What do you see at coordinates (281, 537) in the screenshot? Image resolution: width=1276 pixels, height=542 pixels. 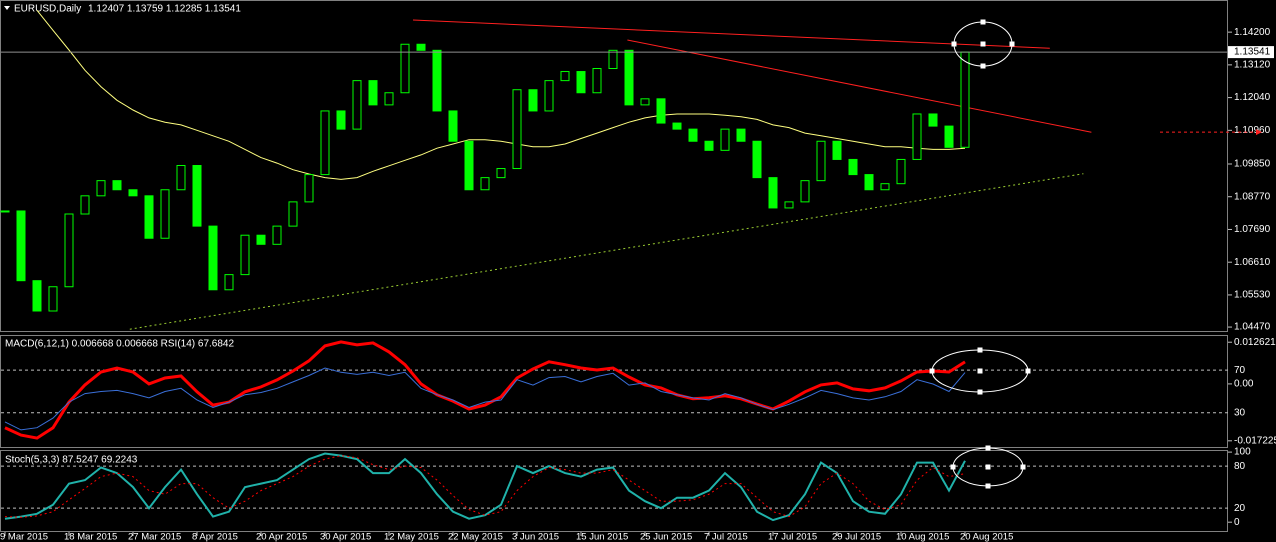 I see `x-tick-label: 20 Apr 2015` at bounding box center [281, 537].